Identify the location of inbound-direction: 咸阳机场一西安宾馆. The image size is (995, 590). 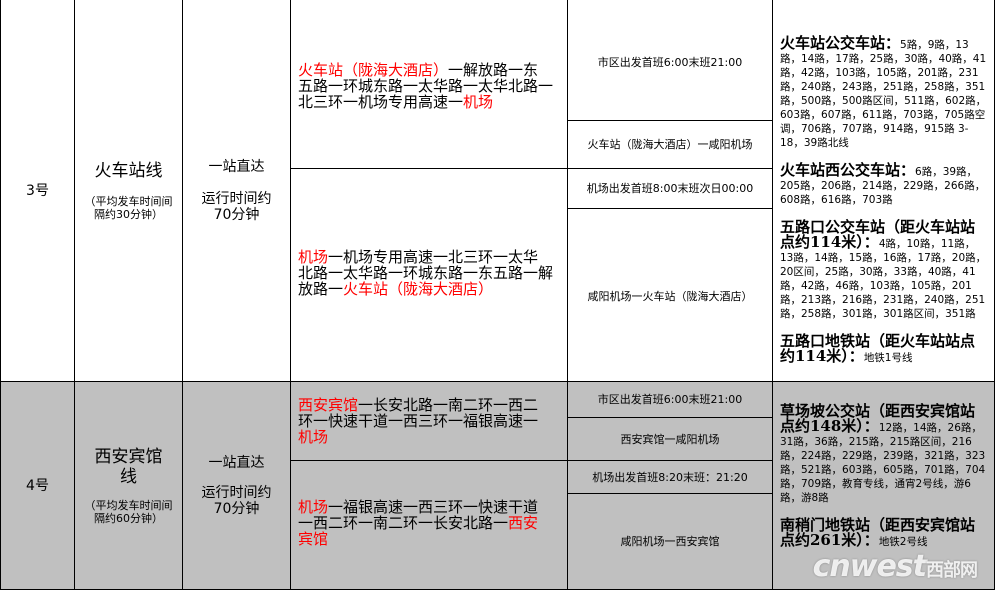
(670, 542).